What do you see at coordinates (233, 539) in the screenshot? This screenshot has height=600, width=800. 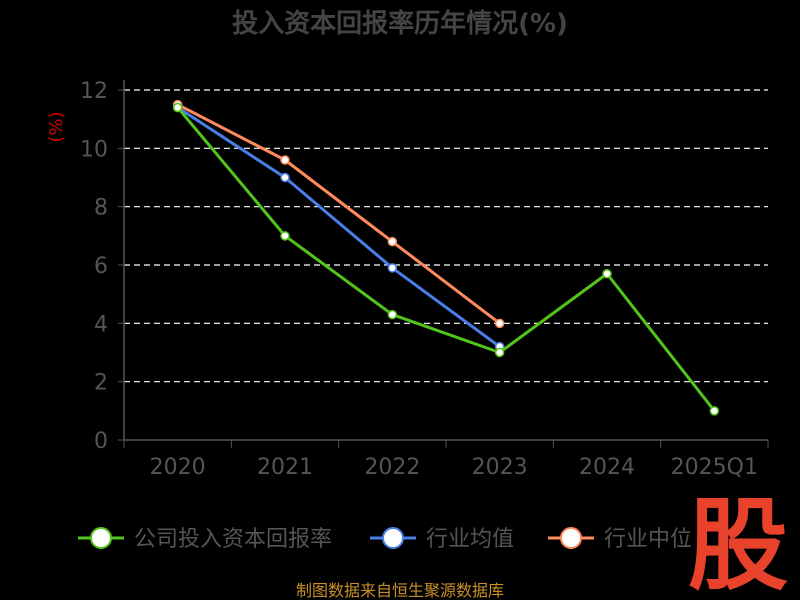 I see `legend-label: 公司投入资本回报率` at bounding box center [233, 539].